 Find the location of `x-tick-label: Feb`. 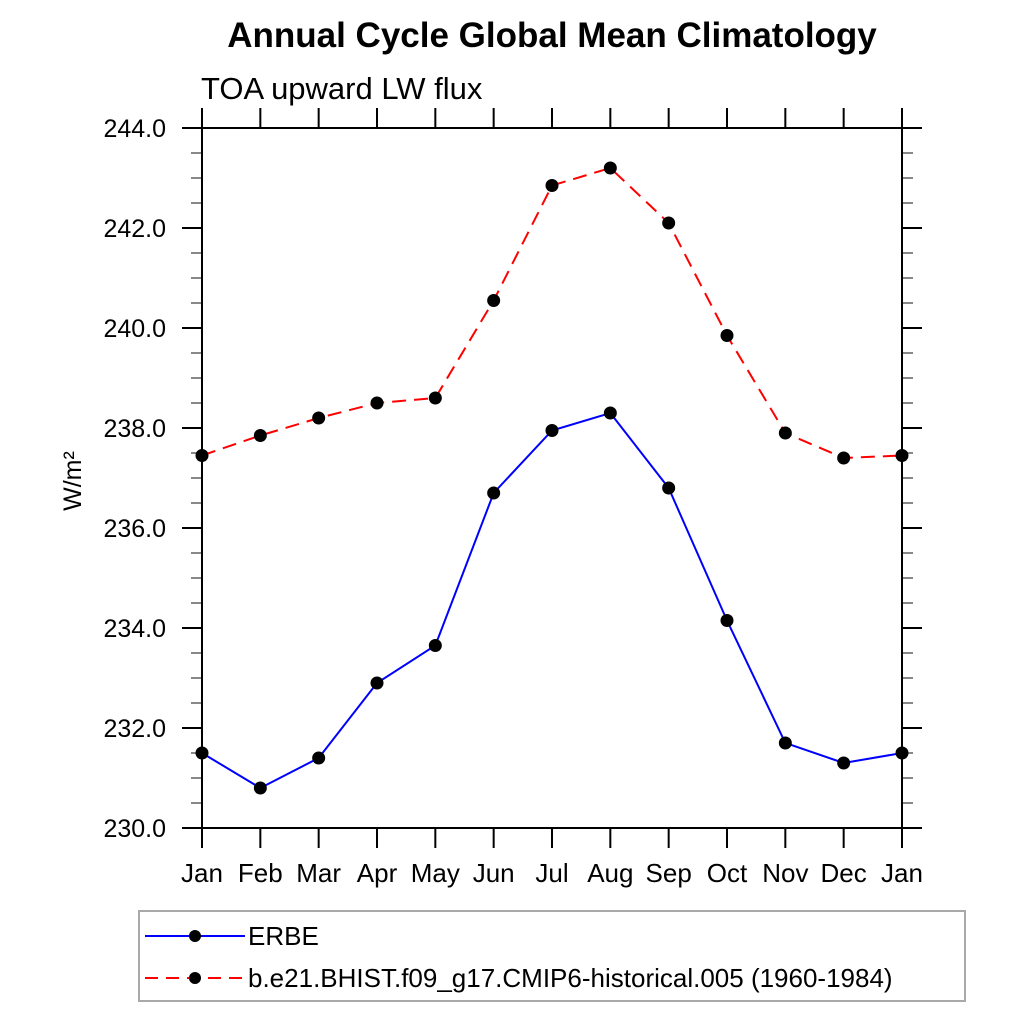

x-tick-label: Feb is located at coordinates (260, 873).